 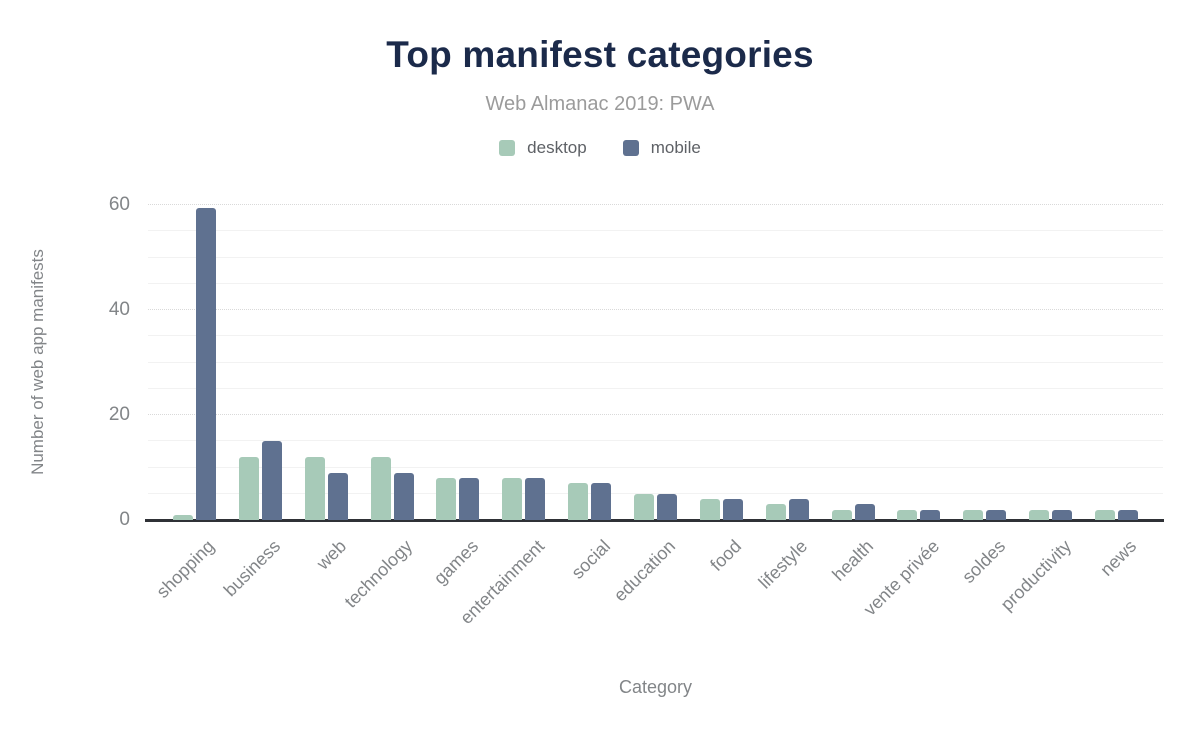 What do you see at coordinates (600, 148) in the screenshot?
I see `chart-legend: desktop mobile` at bounding box center [600, 148].